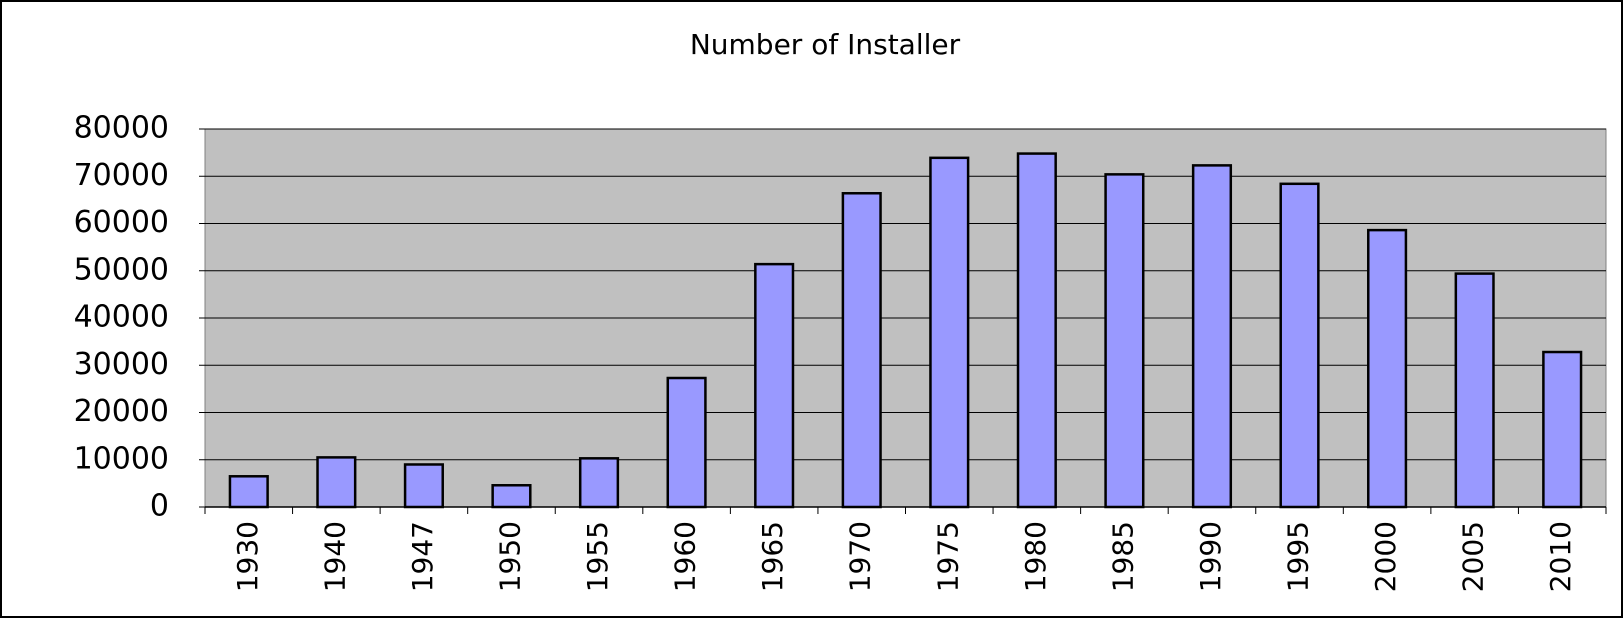 The image size is (1623, 618). I want to click on x-tick-label: 1990, so click(1210, 556).